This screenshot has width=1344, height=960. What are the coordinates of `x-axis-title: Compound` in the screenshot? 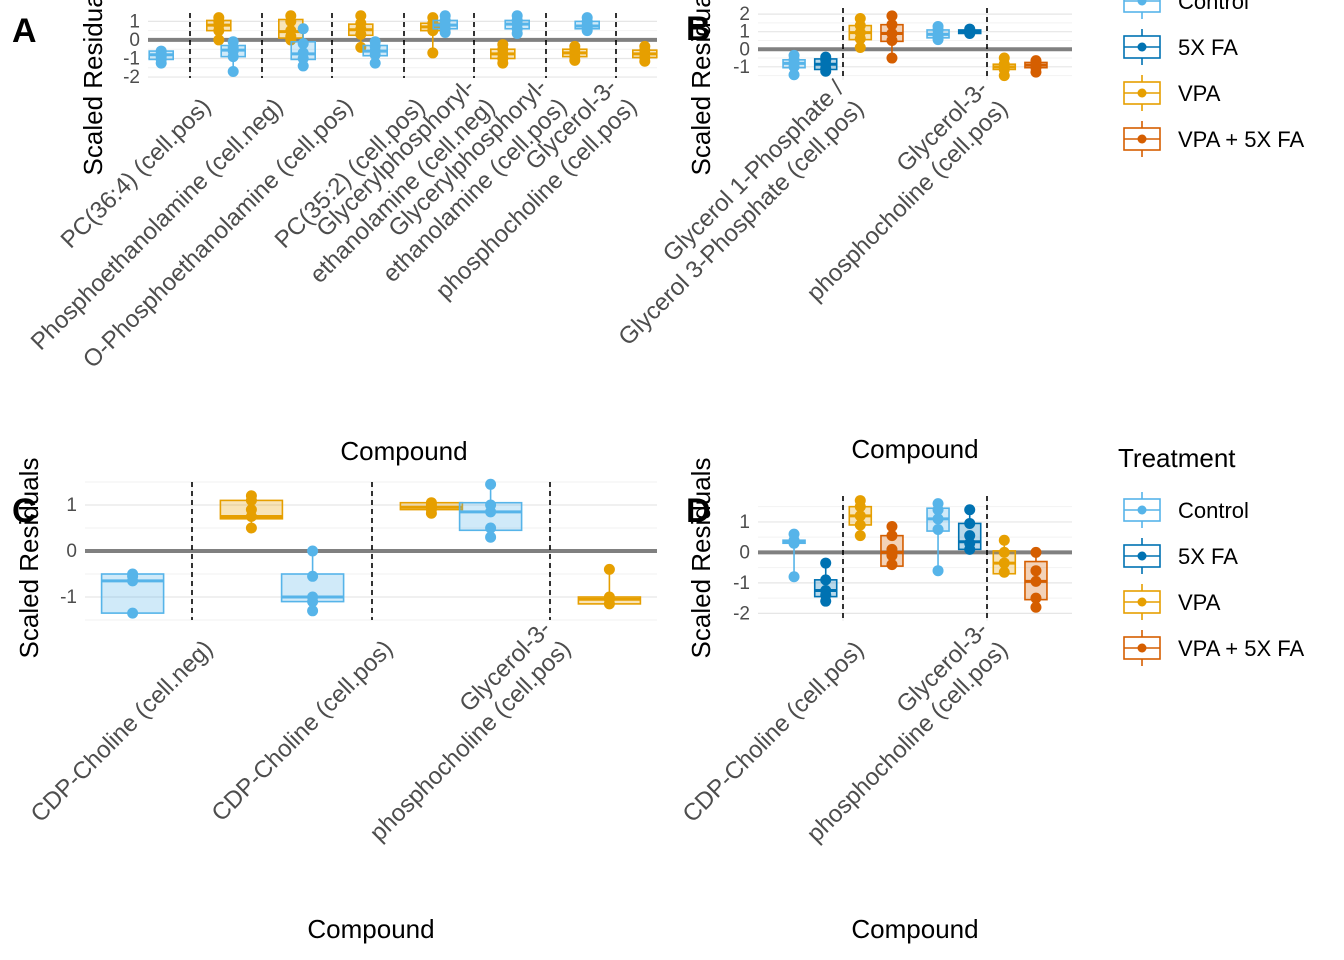 It's located at (914, 929).